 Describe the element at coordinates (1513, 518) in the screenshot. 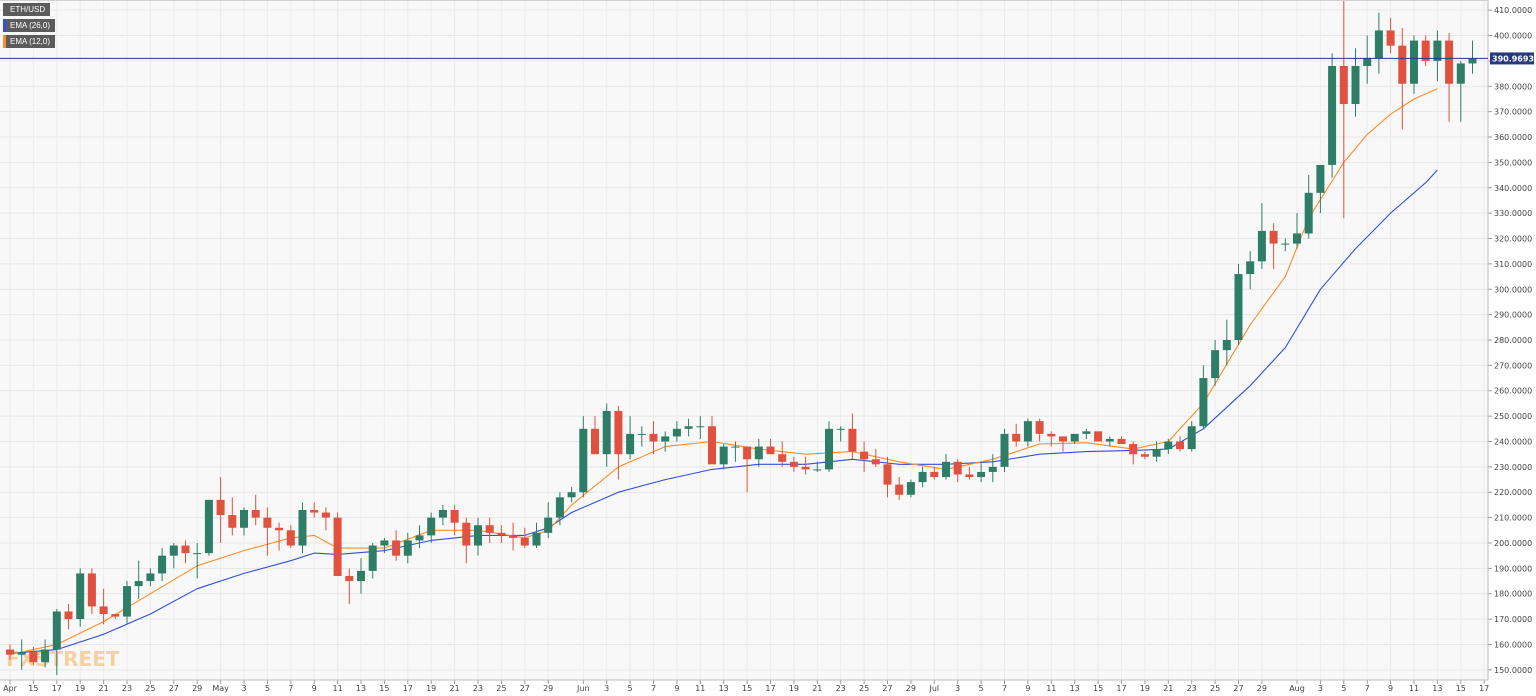

I see `y-tick-label: 210.0000` at that location.